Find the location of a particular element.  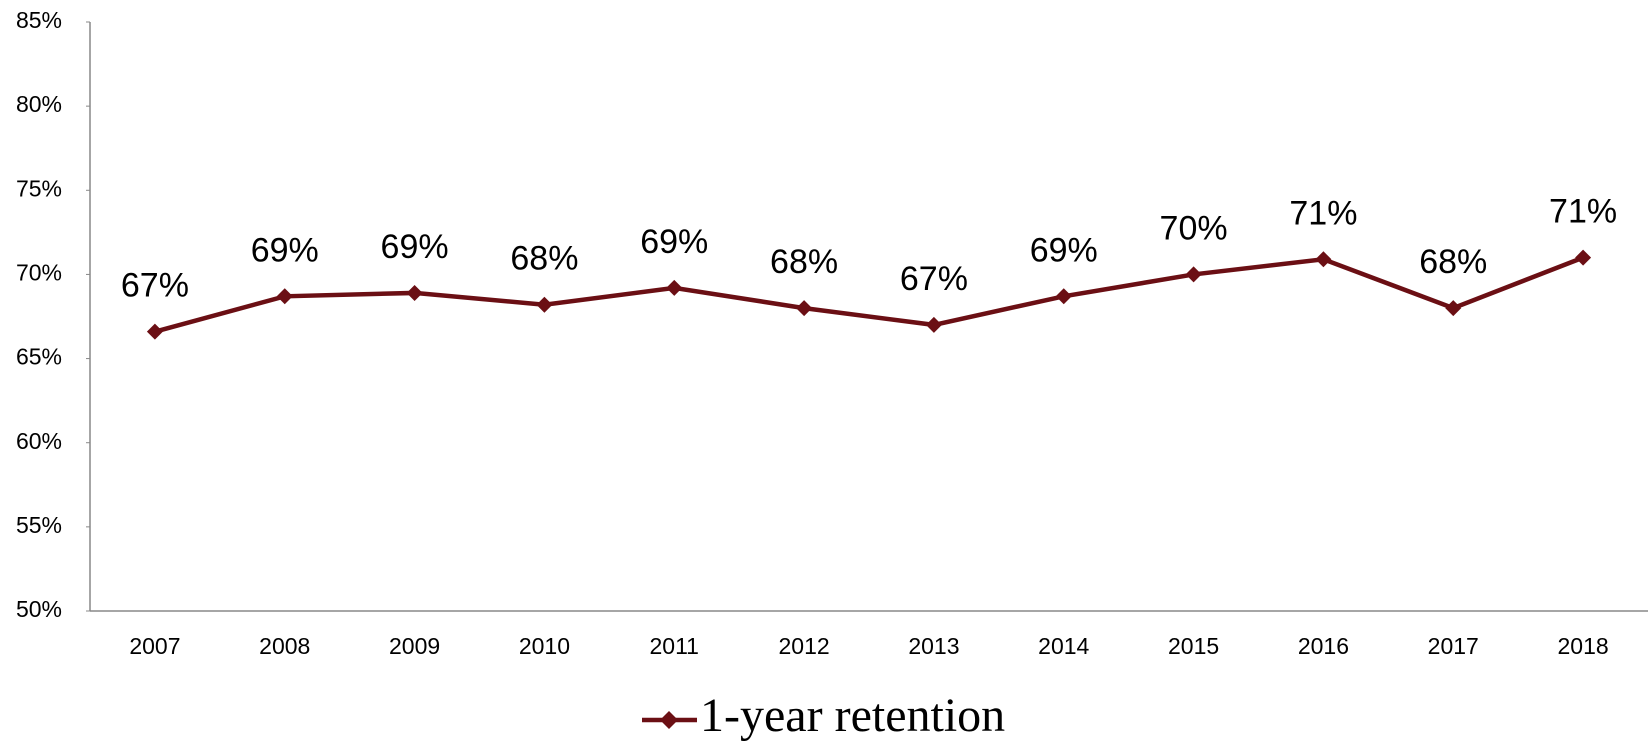

x-tick-label: 2015 is located at coordinates (1193, 646).